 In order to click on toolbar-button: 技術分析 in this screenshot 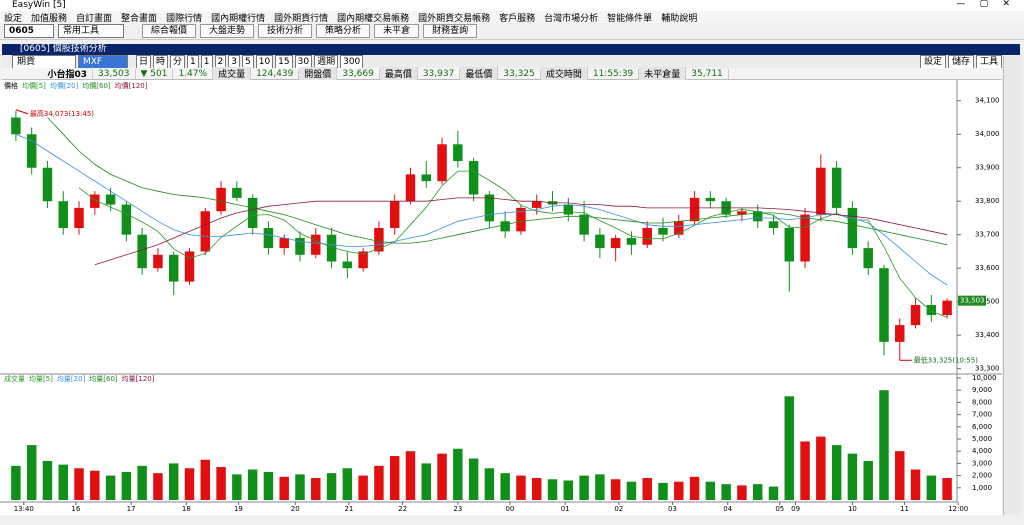, I will do `click(285, 31)`.